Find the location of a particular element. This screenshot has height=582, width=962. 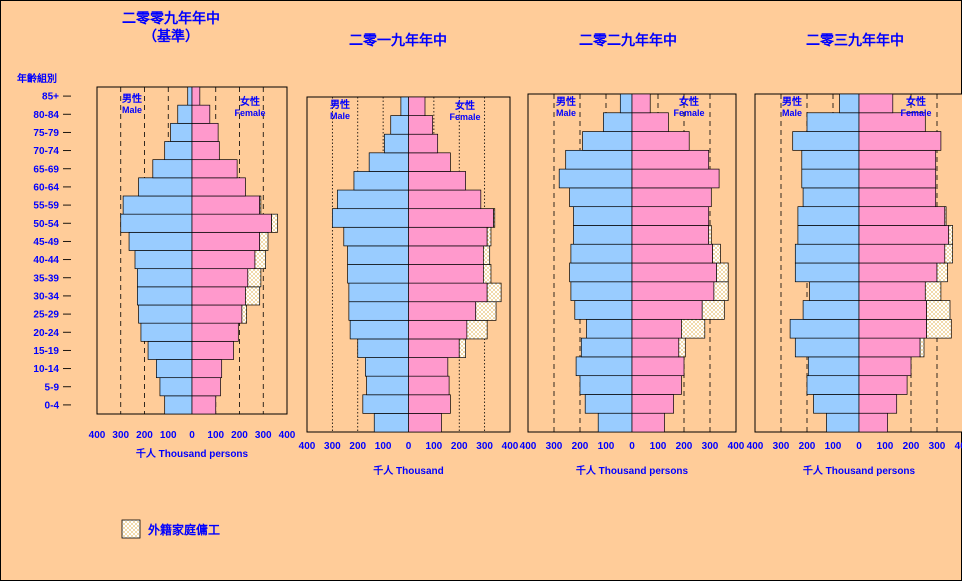

age-label-45-49: 45-49 is located at coordinates (46, 242).